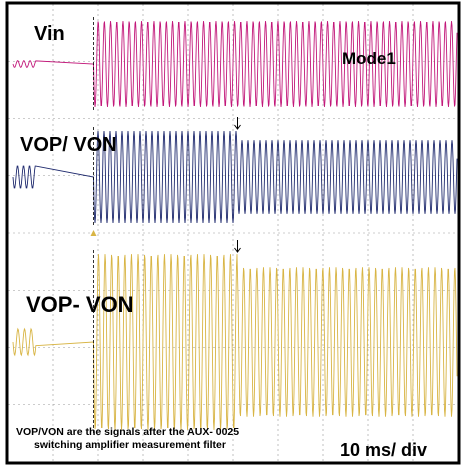 The image size is (465, 466). Describe the element at coordinates (68, 145) in the screenshot. I see `series-label-vop-von: VOP/ VON` at that location.